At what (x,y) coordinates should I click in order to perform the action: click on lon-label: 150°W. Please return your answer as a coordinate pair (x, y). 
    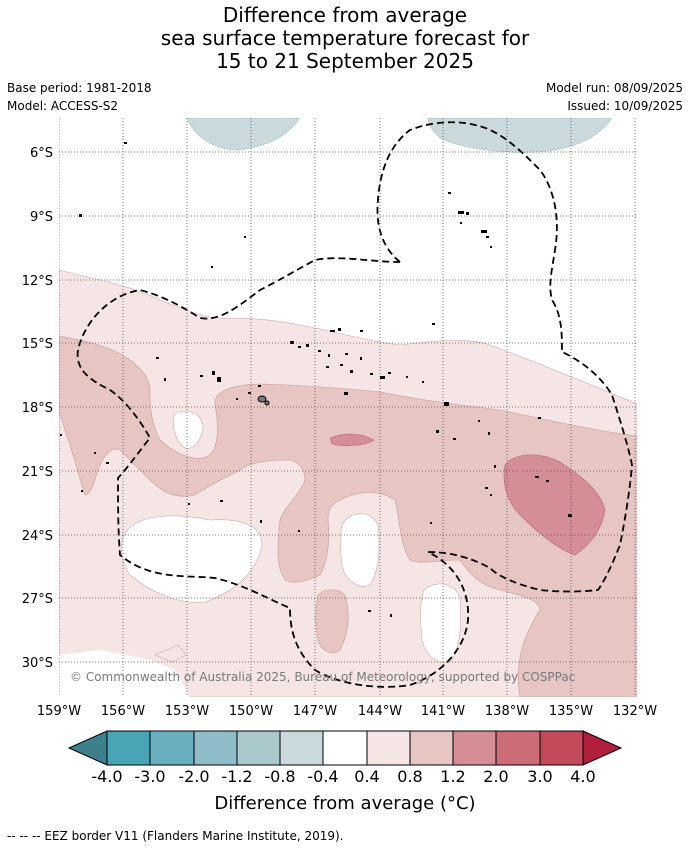
    Looking at the image, I should click on (251, 711).